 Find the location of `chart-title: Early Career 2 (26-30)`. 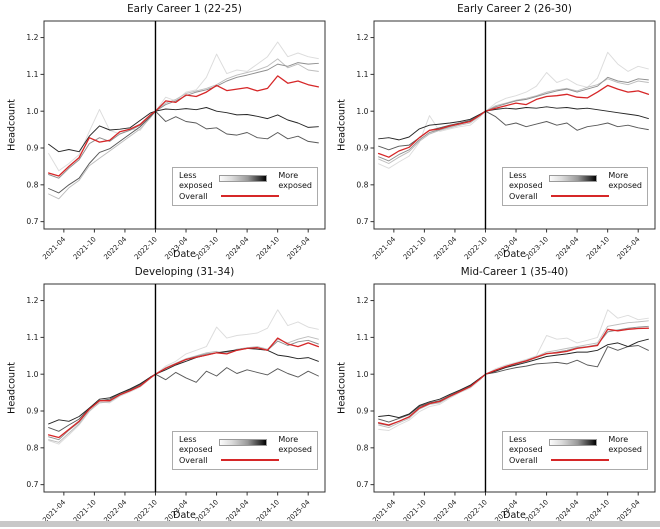

chart-title: Early Career 2 (26-30) is located at coordinates (514, 9).